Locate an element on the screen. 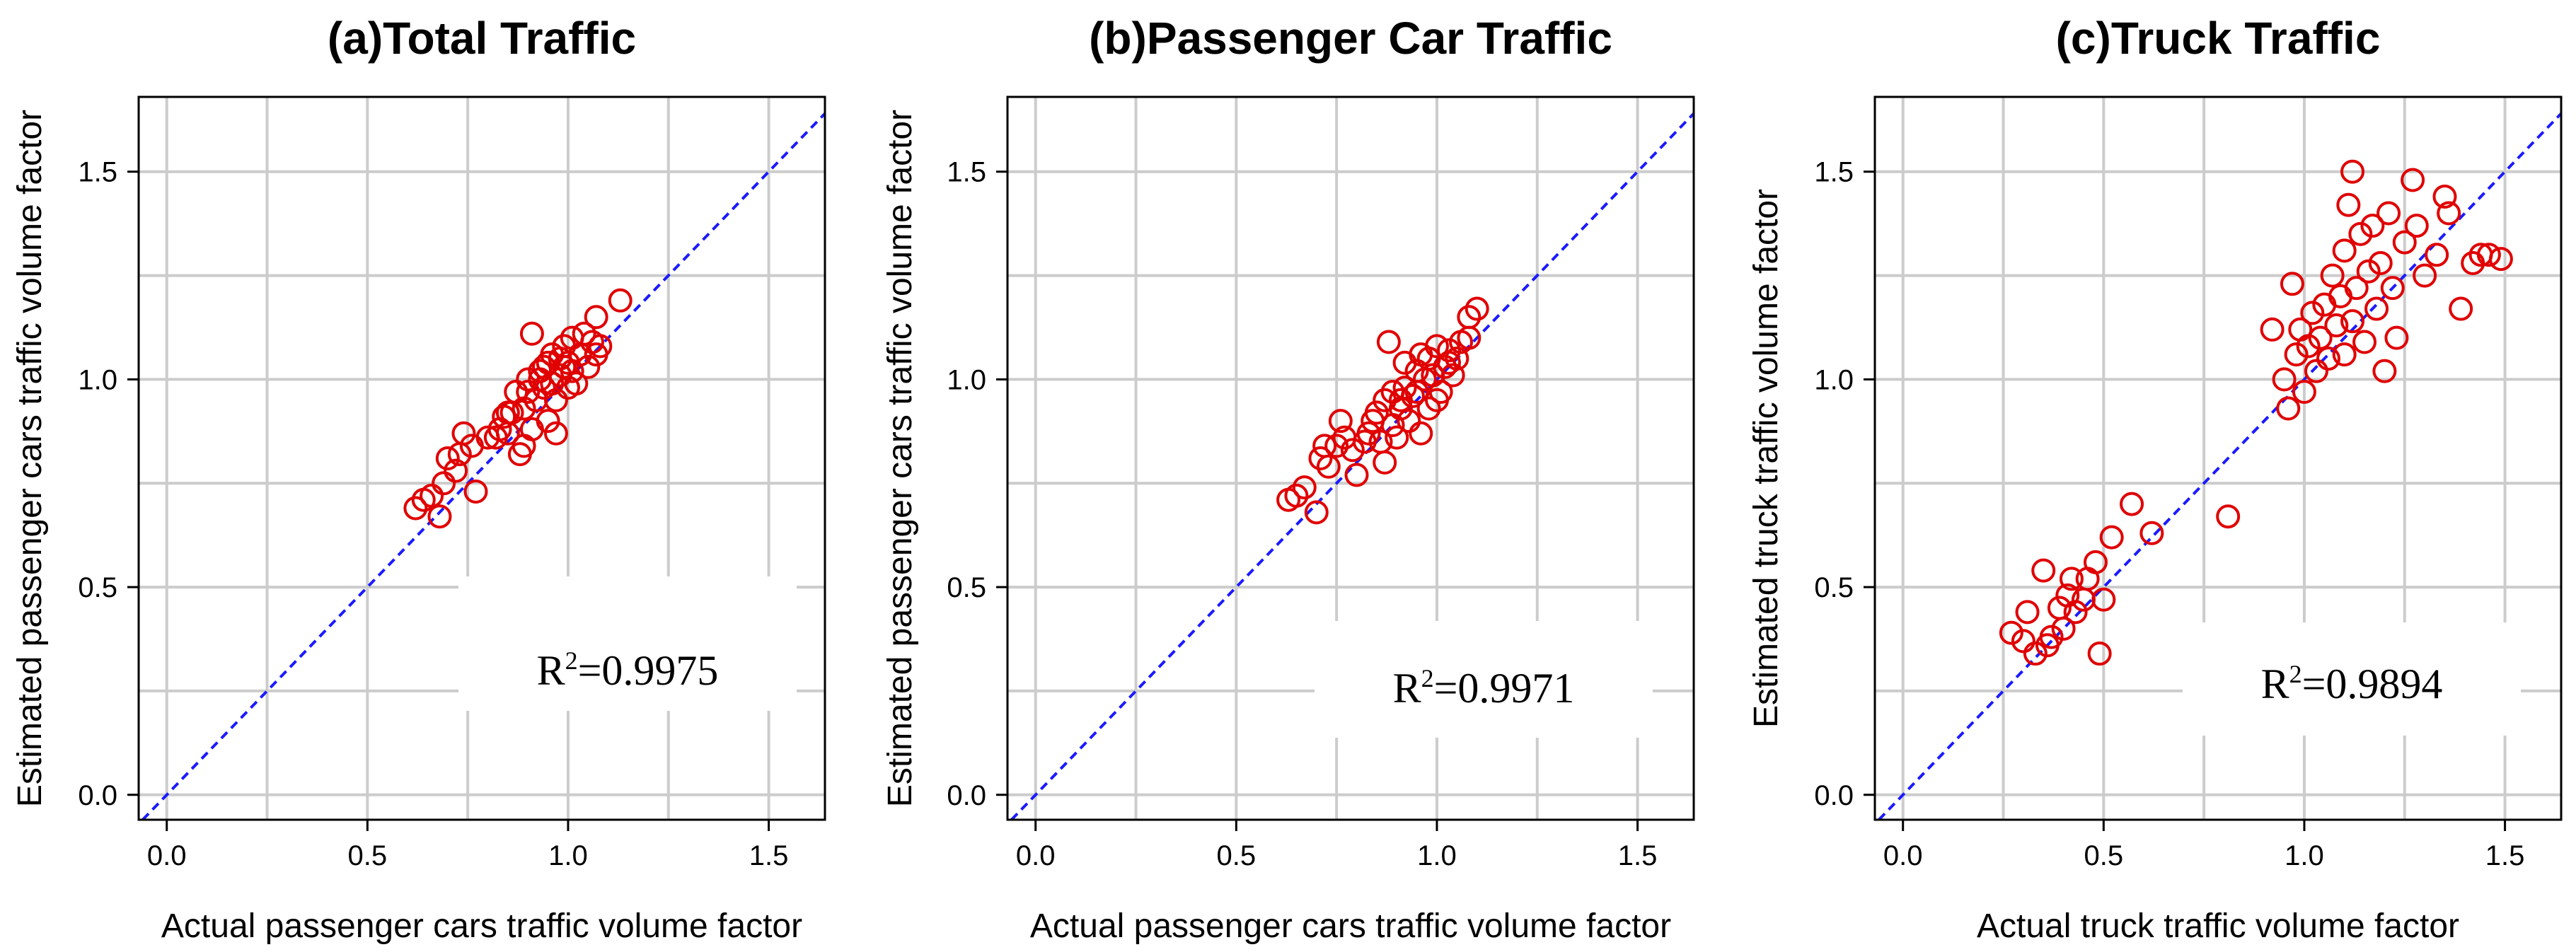 Image resolution: width=2576 pixels, height=952 pixels. r-squared-exponent: 2 is located at coordinates (1427, 678).